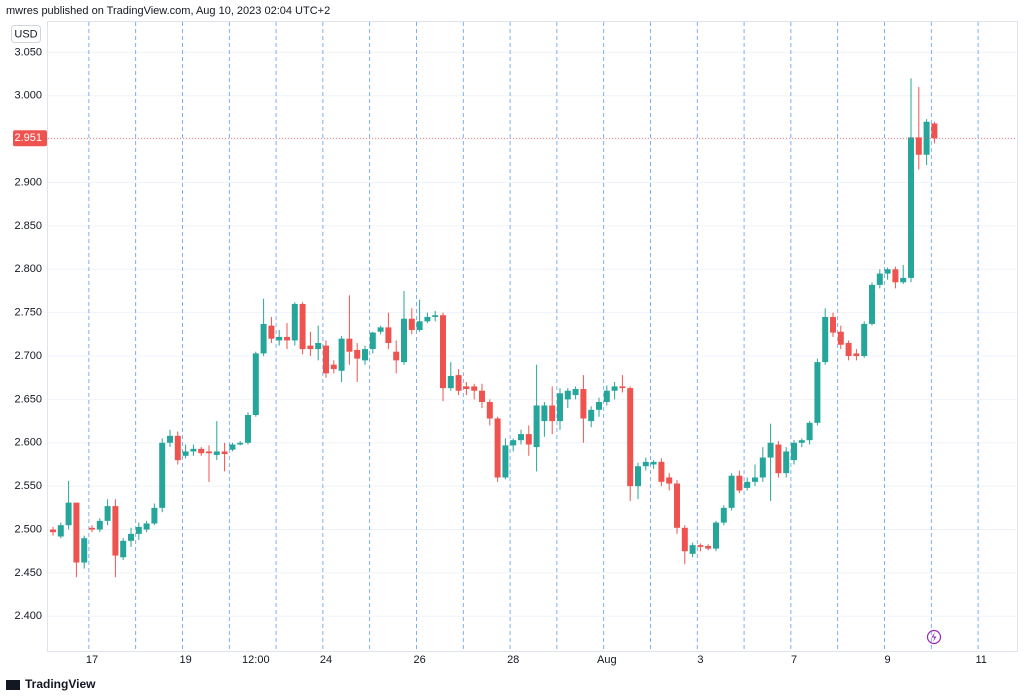  Describe the element at coordinates (28, 52) in the screenshot. I see `y-tick-label: 3.050` at that location.